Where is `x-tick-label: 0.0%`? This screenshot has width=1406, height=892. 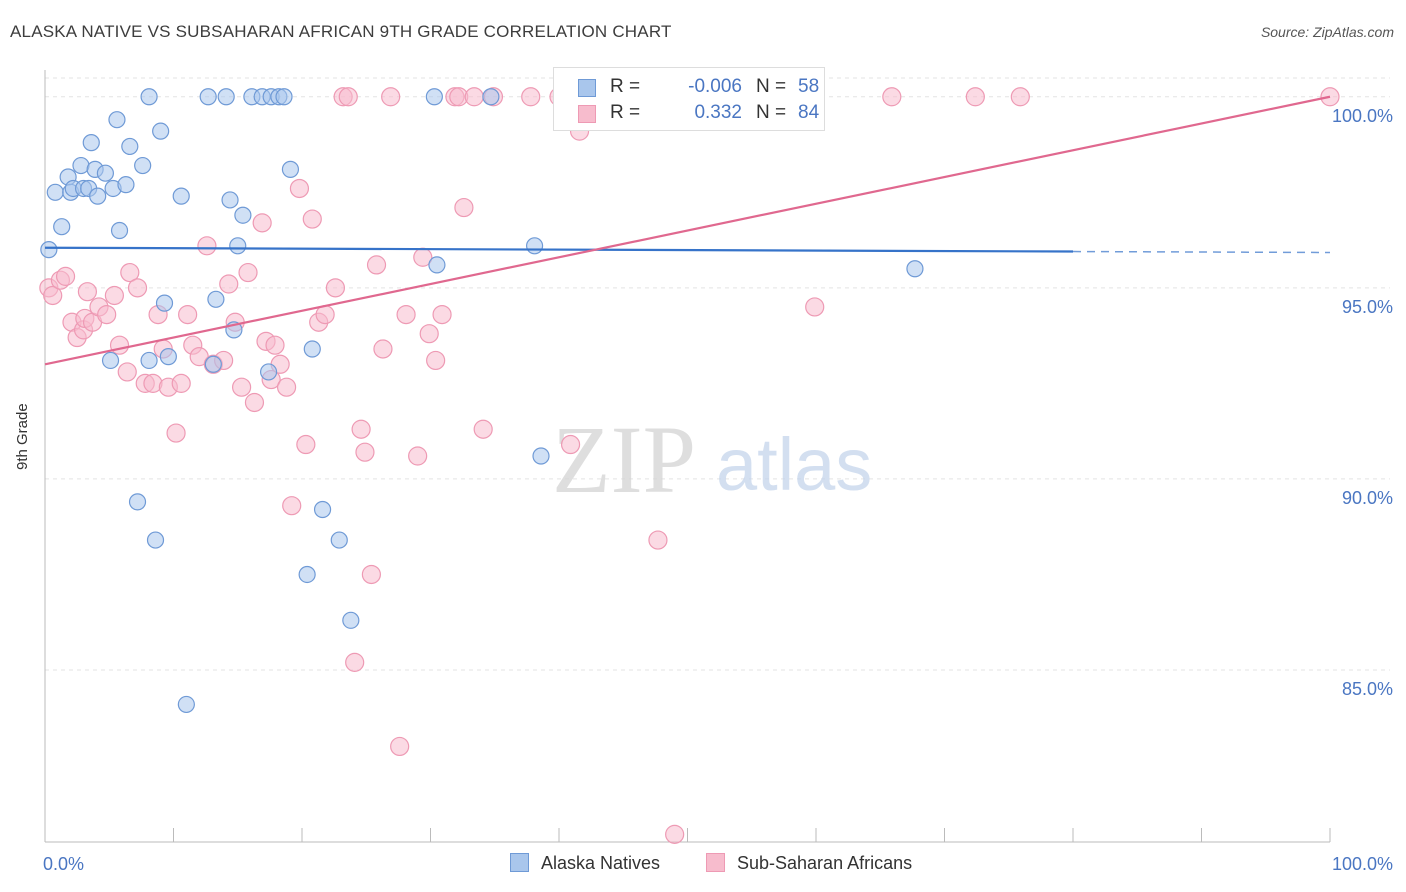
x-tick-label: 0.0% is located at coordinates (63, 864).